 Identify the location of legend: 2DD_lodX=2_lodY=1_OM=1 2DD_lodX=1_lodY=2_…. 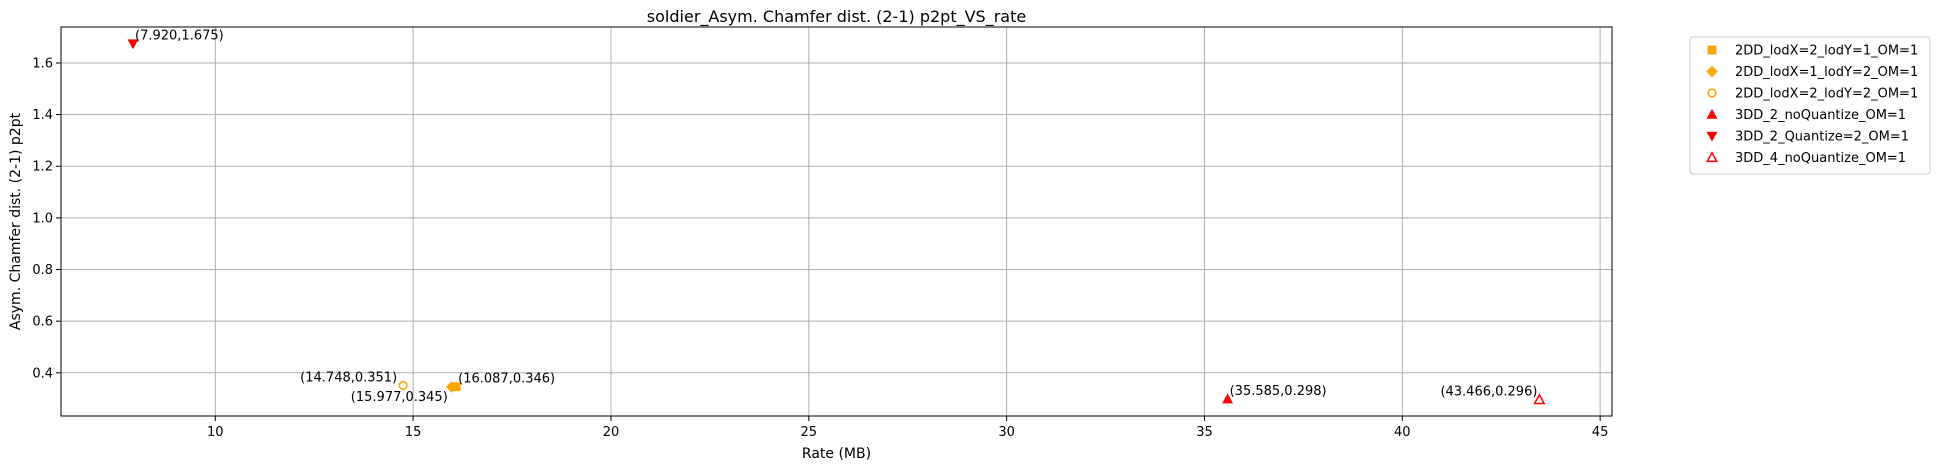
(1810, 105).